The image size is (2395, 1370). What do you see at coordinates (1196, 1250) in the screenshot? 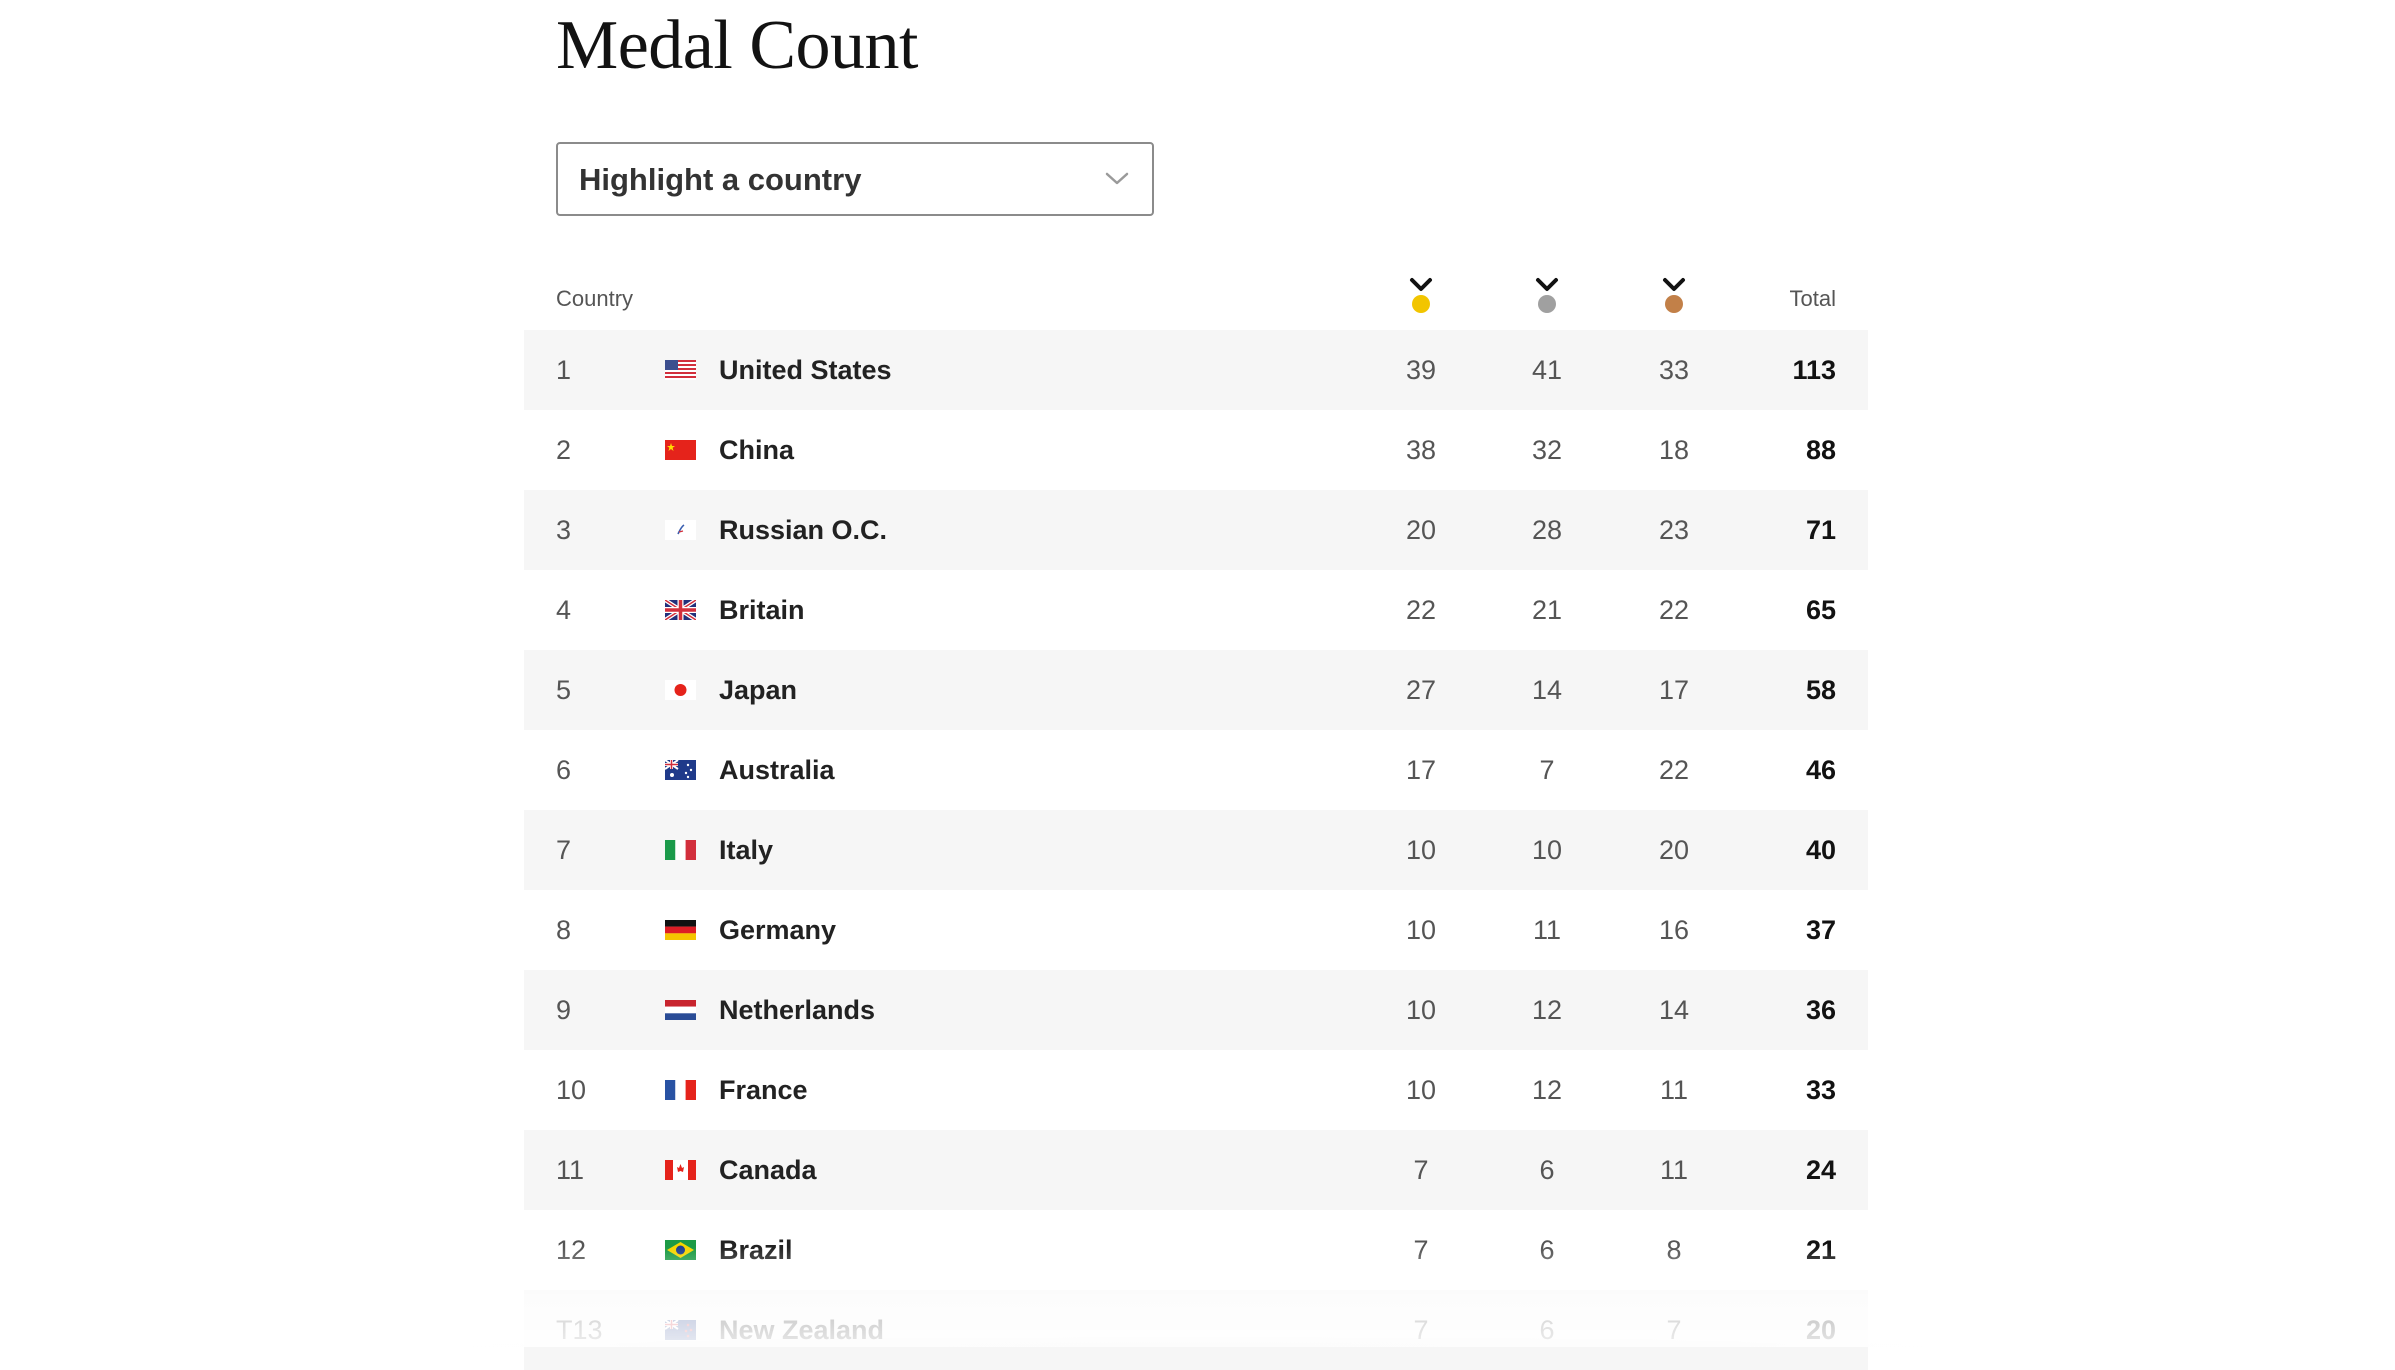
I see `table-row: 12 Brazil 7 6 8 21` at bounding box center [1196, 1250].